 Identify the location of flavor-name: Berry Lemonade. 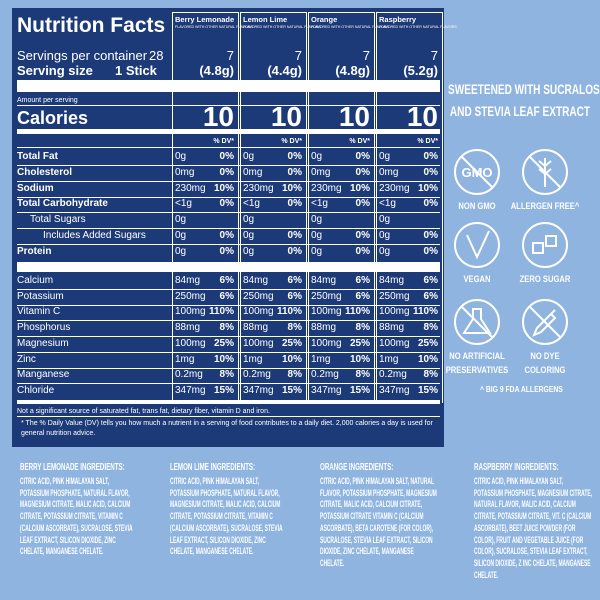
(205, 19).